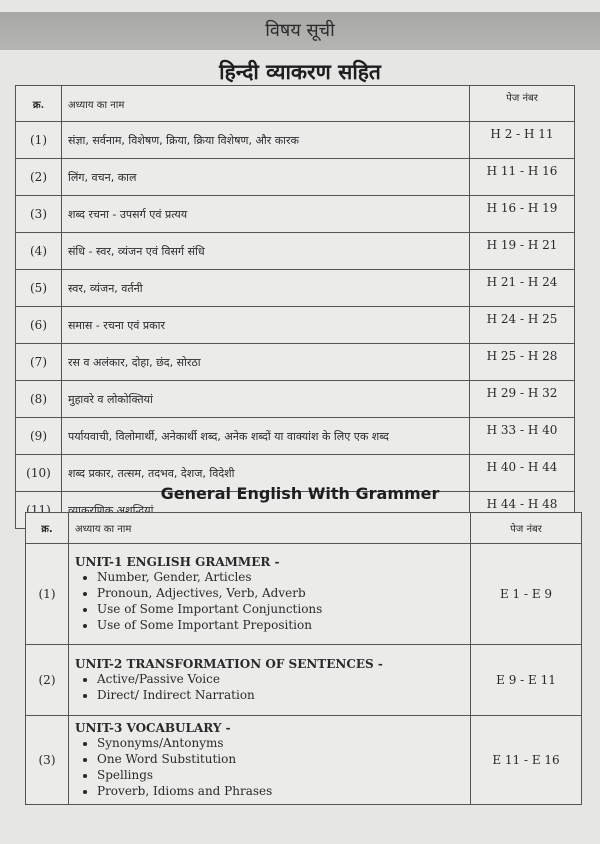  I want to click on page-range: E 1 - E 9, so click(526, 594).